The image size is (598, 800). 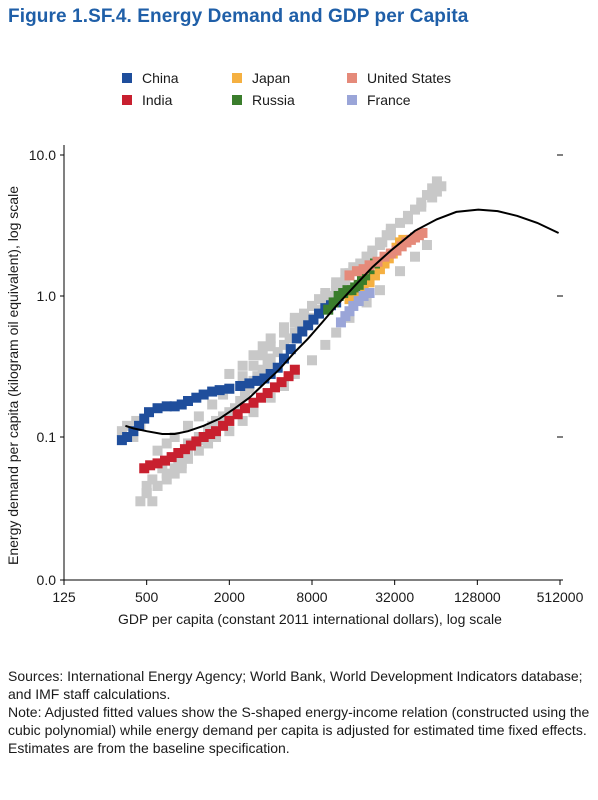 I want to click on legend-label-france: France, so click(x=389, y=100).